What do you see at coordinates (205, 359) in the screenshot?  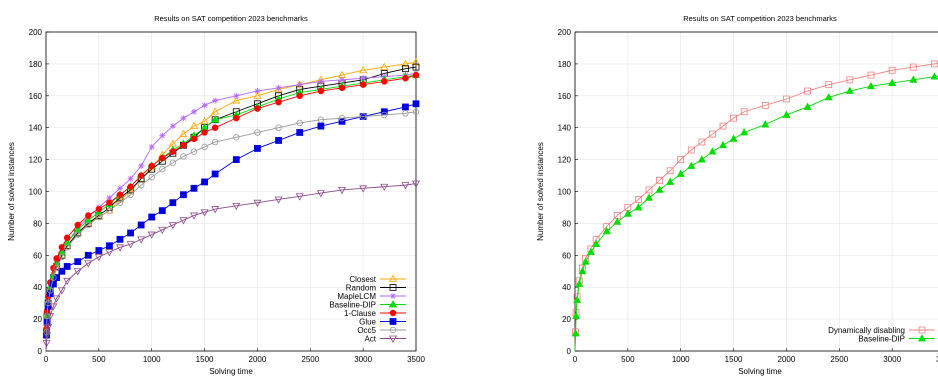 I see `x-tick-label: 1500` at bounding box center [205, 359].